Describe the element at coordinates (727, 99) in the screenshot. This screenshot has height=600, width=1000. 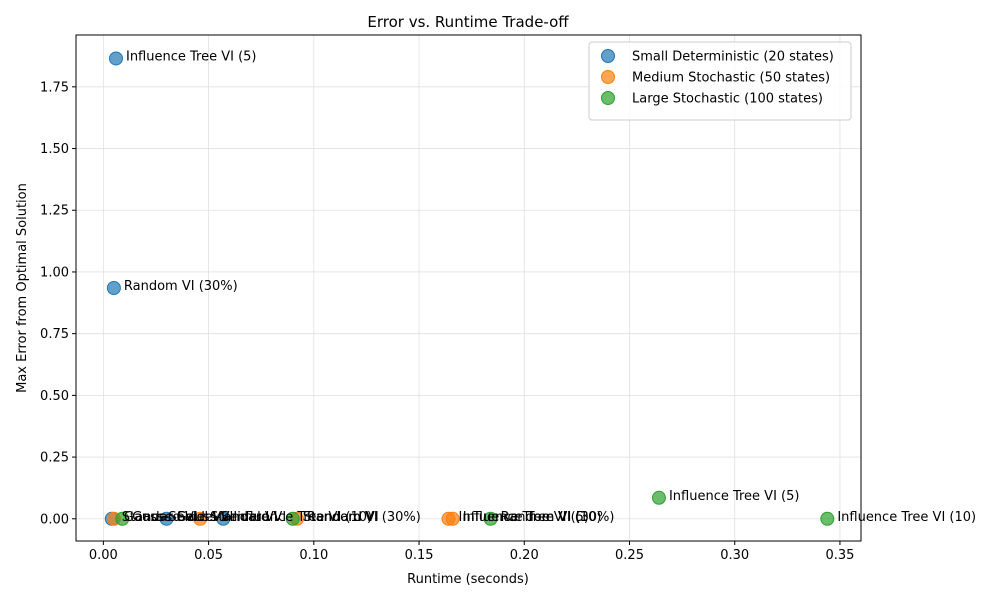
I see `legend-entry: Large Stochastic (100 states)` at that location.